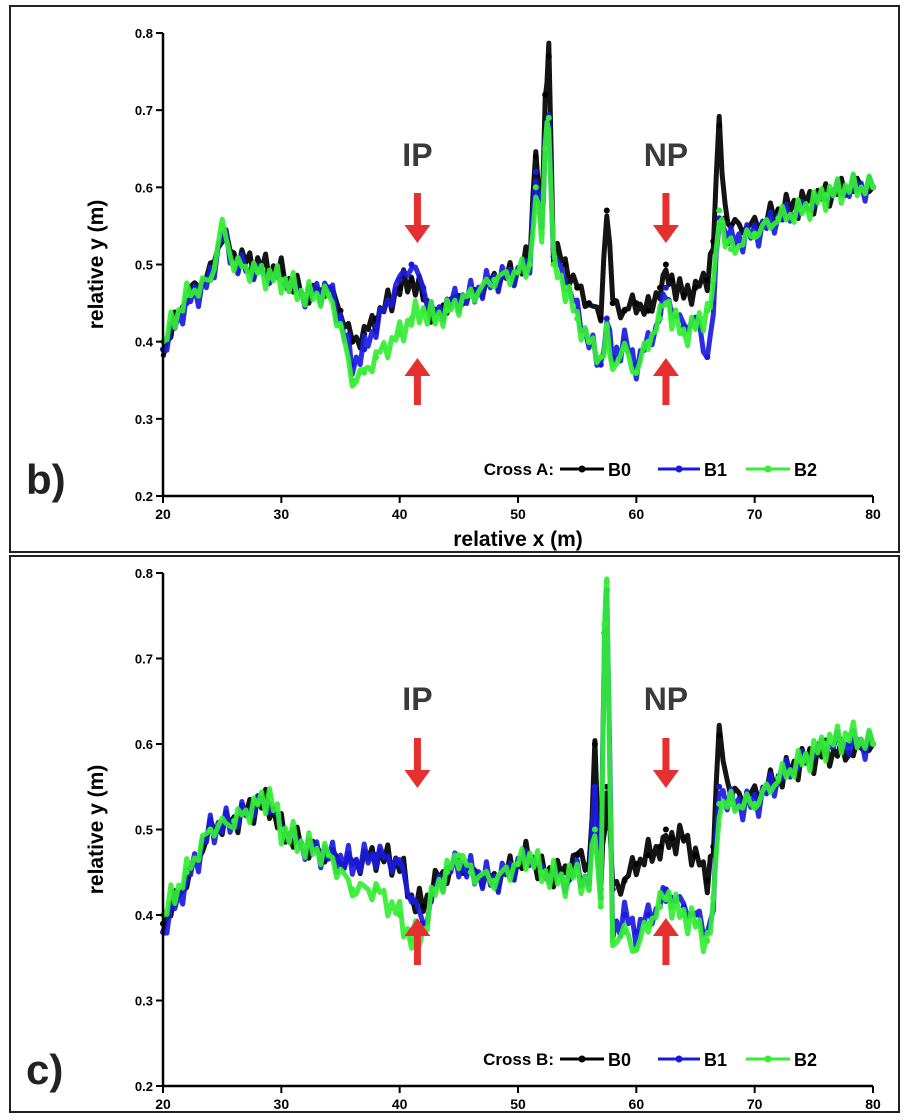 Image resolution: width=909 pixels, height=1119 pixels. What do you see at coordinates (619, 470) in the screenshot?
I see `legend-label-B0: B0` at bounding box center [619, 470].